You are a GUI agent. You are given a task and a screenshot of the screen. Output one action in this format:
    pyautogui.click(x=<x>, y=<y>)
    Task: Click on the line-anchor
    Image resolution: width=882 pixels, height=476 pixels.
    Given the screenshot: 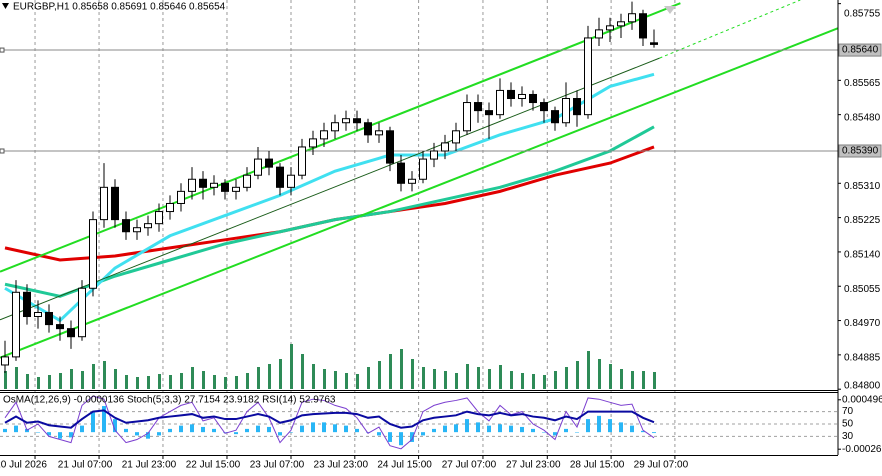 What is the action you would take?
    pyautogui.click(x=2, y=50)
    